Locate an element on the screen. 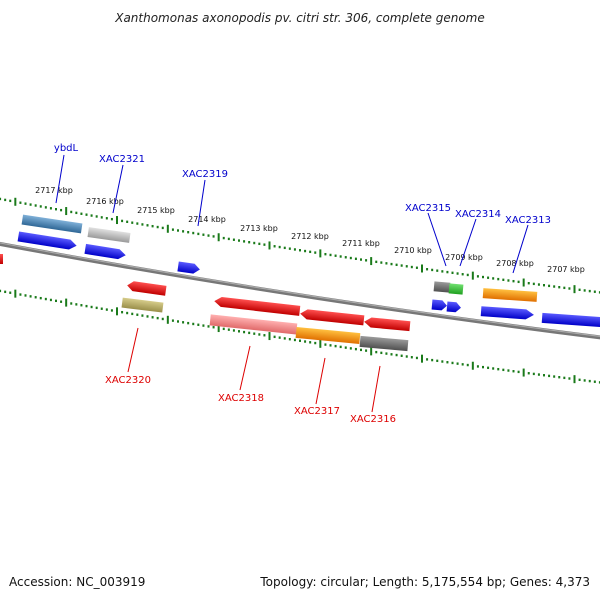 The height and width of the screenshot is (600, 600). gene-label-XAC2314: XAC2314 is located at coordinates (478, 214).